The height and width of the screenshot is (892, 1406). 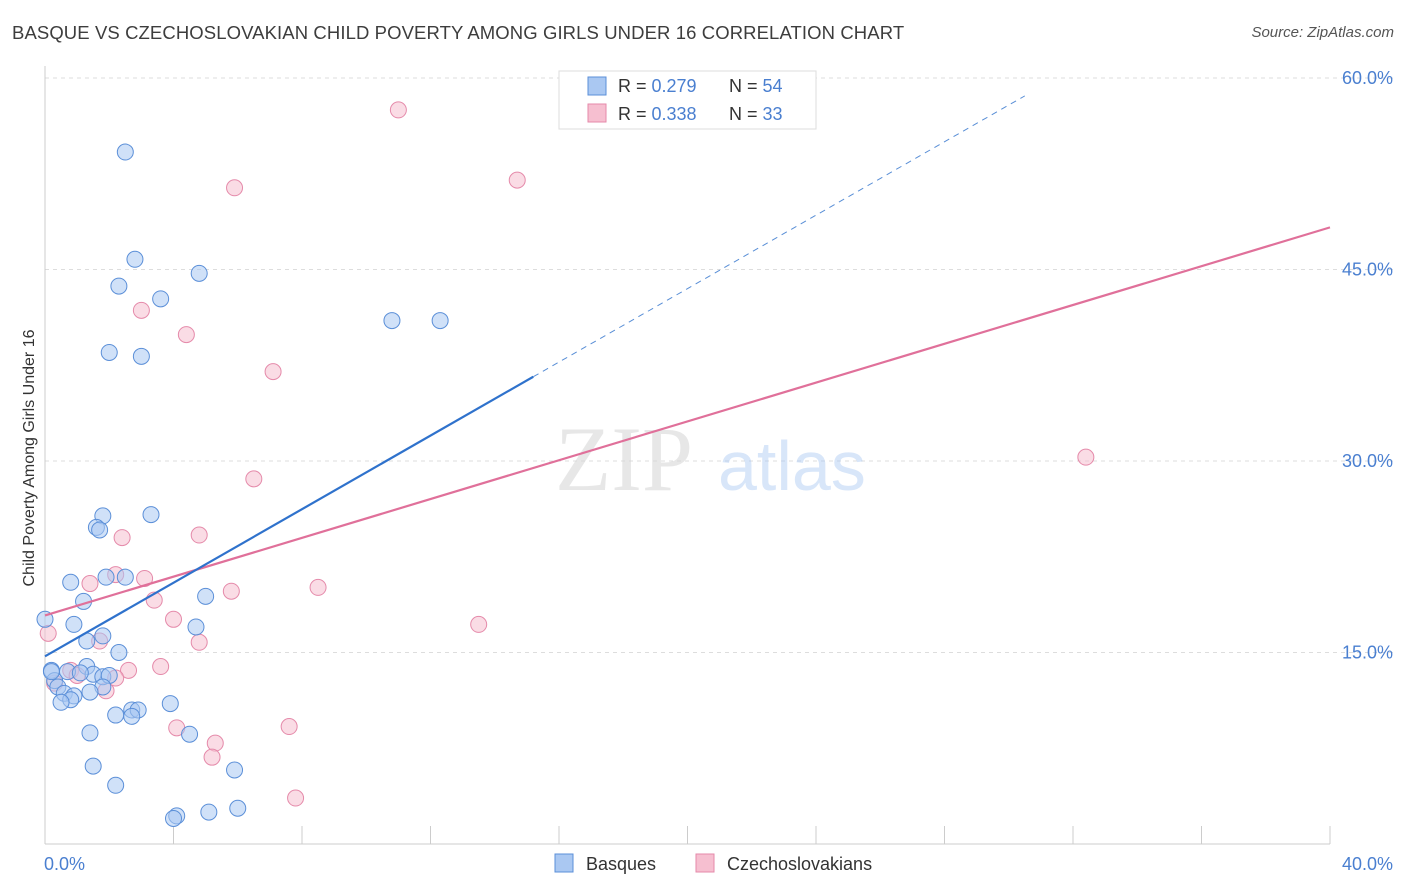 I want to click on legend-n-value-czechoslovakians: 33, so click(x=773, y=114).